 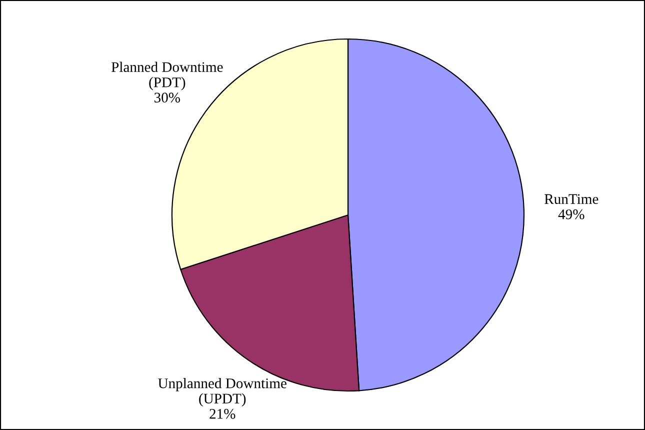 What do you see at coordinates (167, 76) in the screenshot?
I see `slice-label: Planned Downtime (PDT)` at bounding box center [167, 76].